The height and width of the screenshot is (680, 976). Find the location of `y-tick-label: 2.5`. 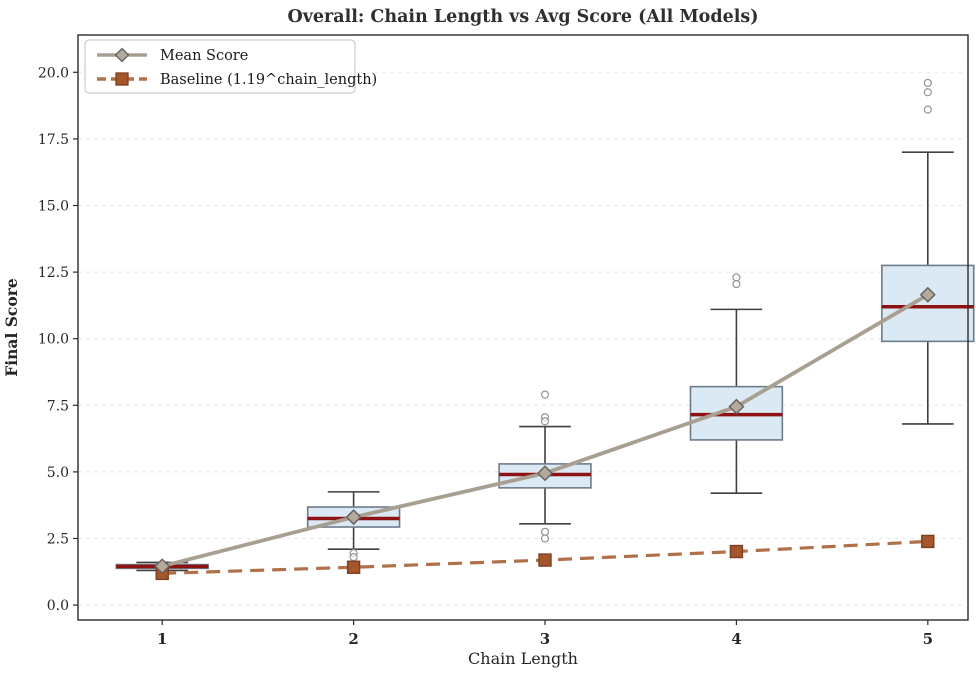

y-tick-label: 2.5 is located at coordinates (58, 539).